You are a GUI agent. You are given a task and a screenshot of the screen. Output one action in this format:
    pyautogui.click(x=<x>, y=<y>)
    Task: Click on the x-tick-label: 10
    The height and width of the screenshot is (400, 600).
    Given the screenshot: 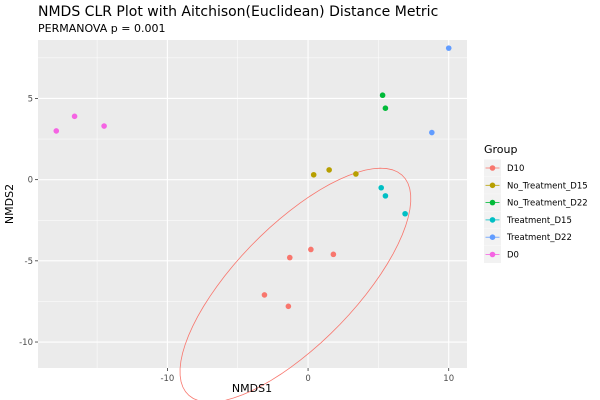 What is the action you would take?
    pyautogui.click(x=448, y=379)
    